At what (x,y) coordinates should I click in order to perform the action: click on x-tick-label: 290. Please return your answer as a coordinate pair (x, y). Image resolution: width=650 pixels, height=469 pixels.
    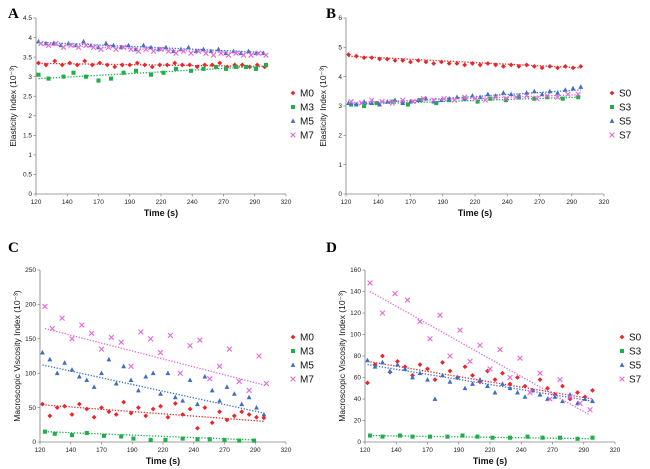
    Looking at the image, I should click on (255, 450).